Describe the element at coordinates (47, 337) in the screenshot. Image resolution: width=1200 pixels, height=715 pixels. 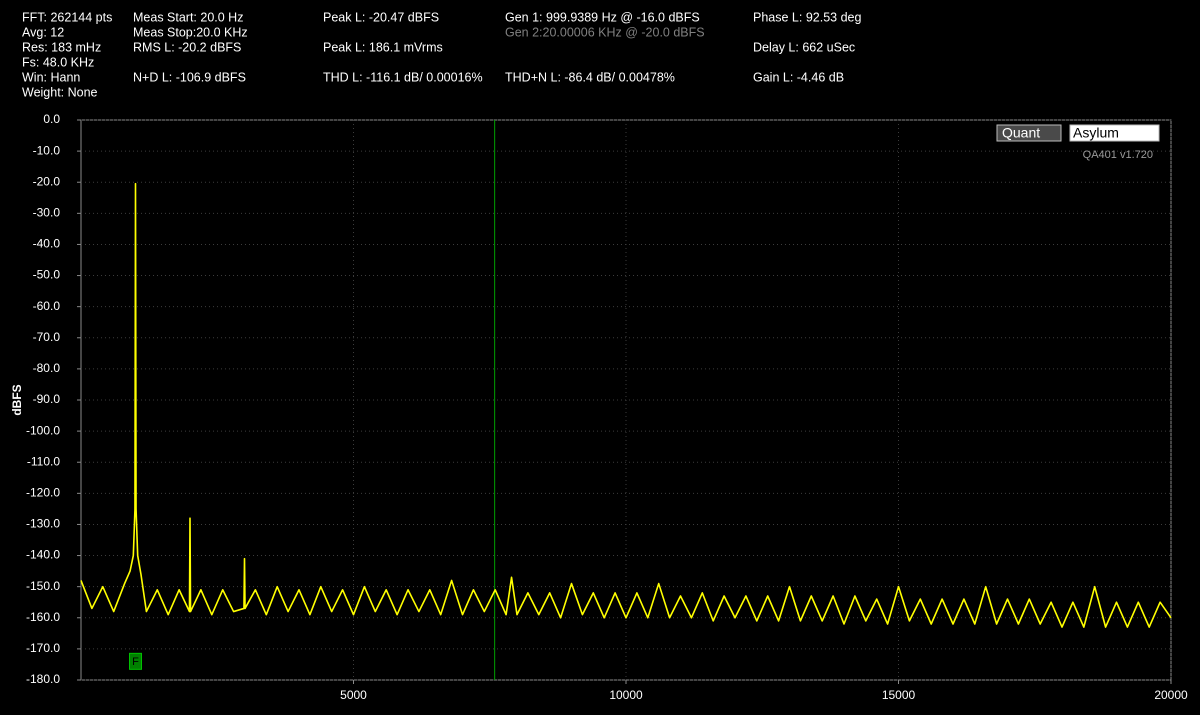
I see `y-tick-label: -70.0` at that location.